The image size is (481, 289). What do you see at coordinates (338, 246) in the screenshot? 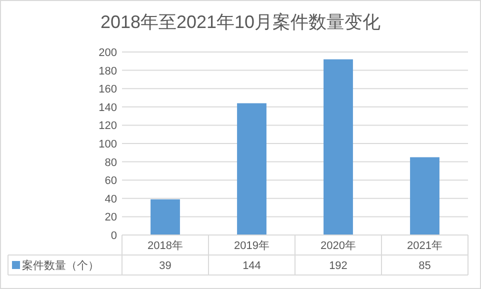
I see `x-tick-label: 2020年` at bounding box center [338, 246].